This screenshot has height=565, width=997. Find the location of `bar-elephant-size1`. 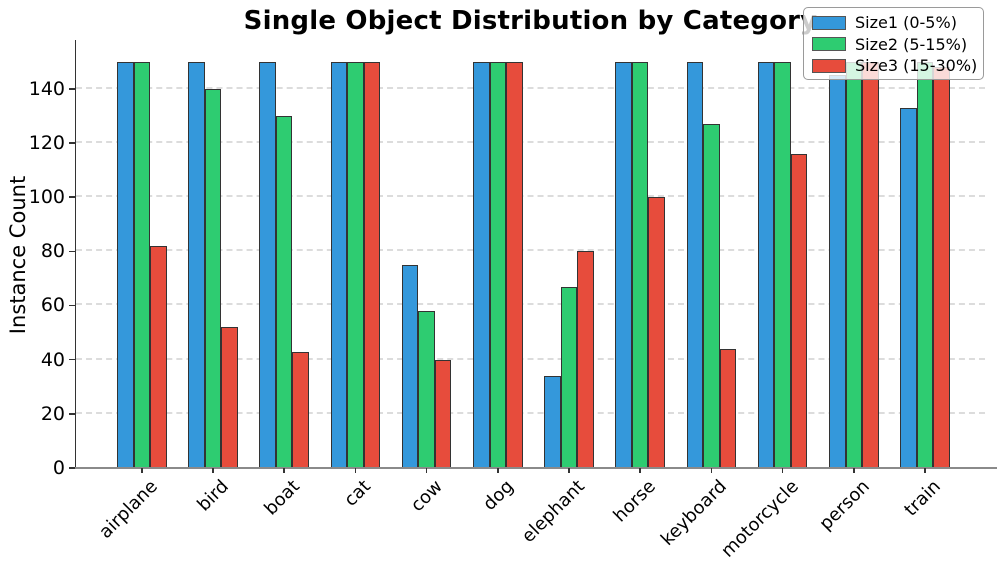

bar-elephant-size1 is located at coordinates (552, 421).